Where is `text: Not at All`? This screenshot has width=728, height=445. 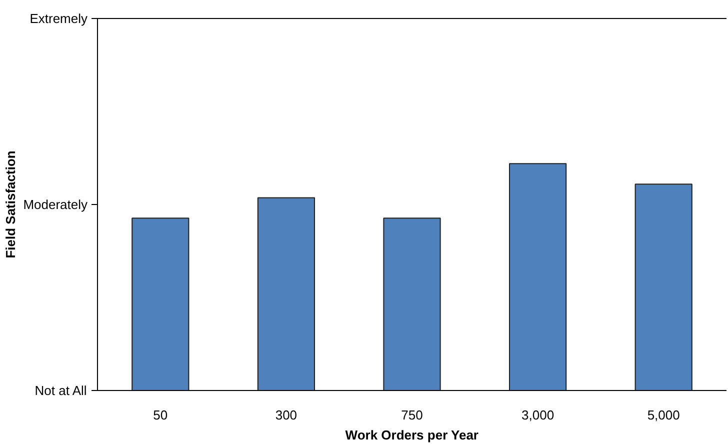
text: Not at All is located at coordinates (60, 390).